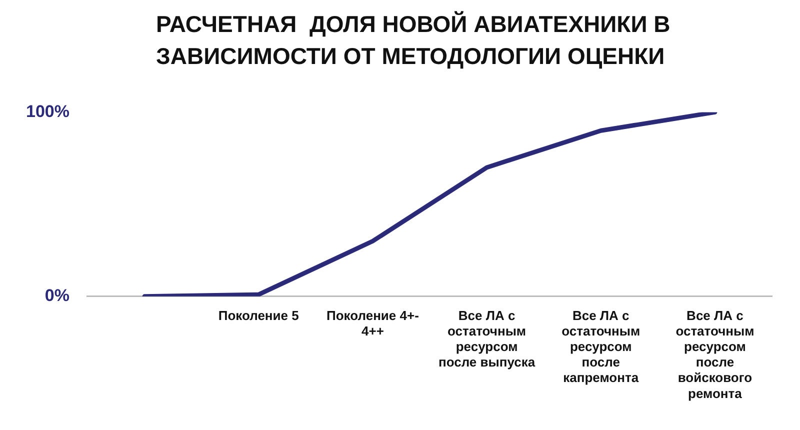  What do you see at coordinates (487, 339) in the screenshot?
I see `x-tick-label: Все ЛА с остаточным ресурсом после выпуска` at bounding box center [487, 339].